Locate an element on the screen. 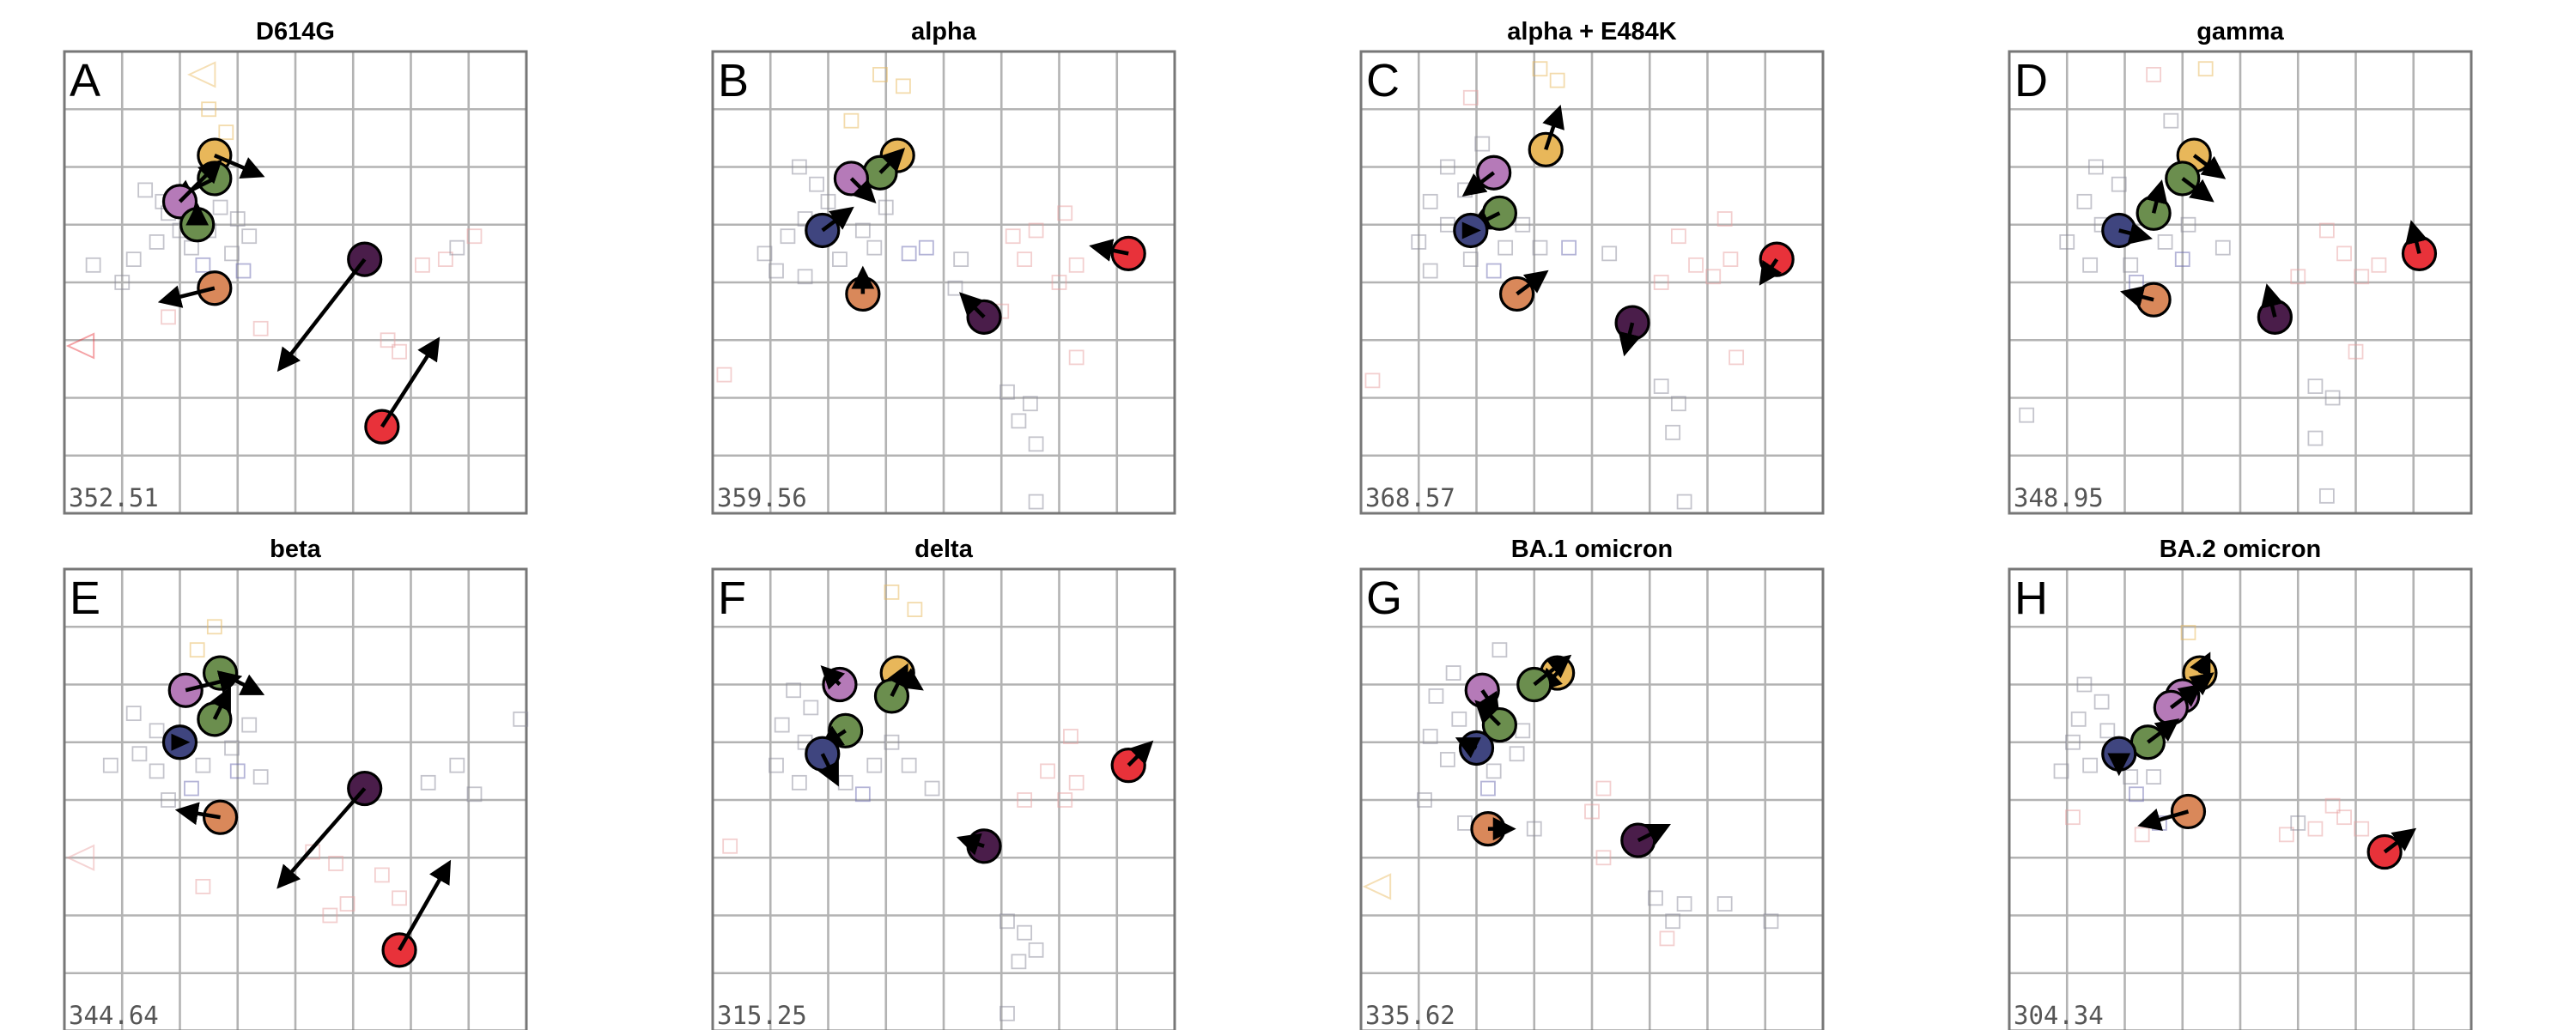 The height and width of the screenshot is (1030, 2576). panel-letter: F is located at coordinates (732, 598).